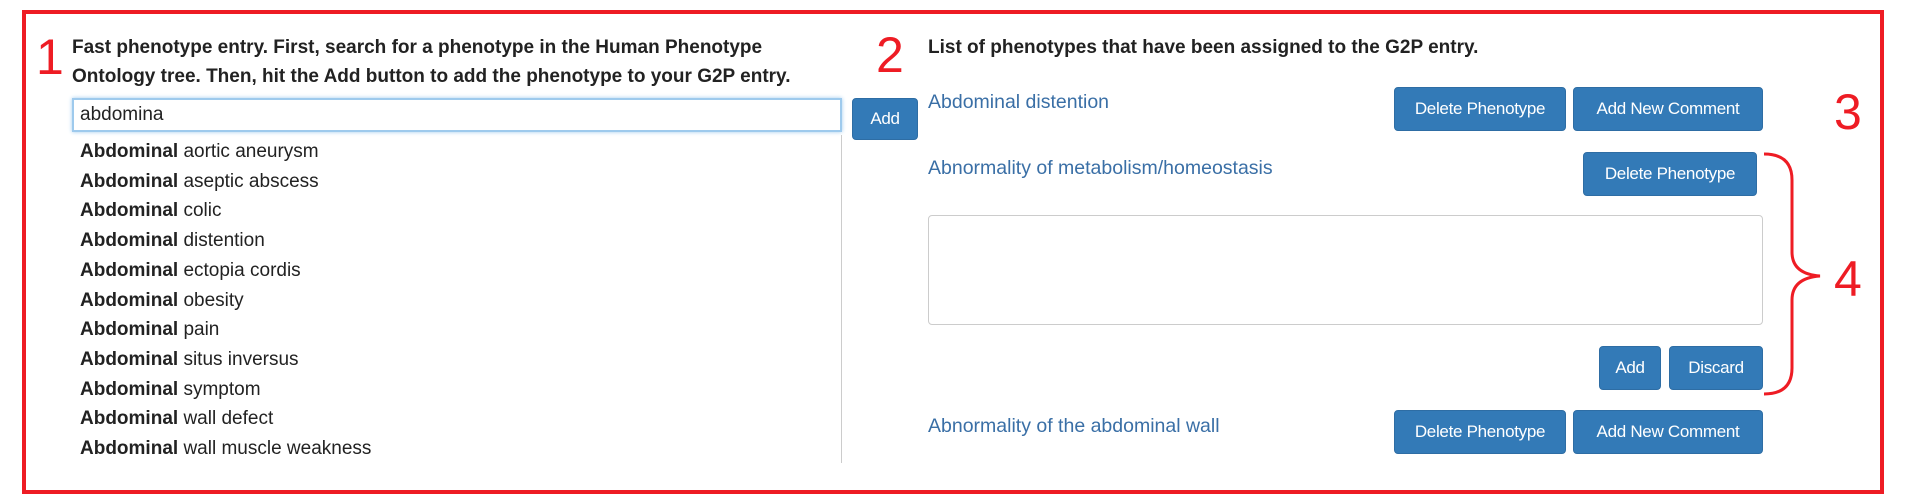 Image resolution: width=1912 pixels, height=504 pixels. I want to click on suggestion-item: Abdominal wall defect, so click(176, 418).